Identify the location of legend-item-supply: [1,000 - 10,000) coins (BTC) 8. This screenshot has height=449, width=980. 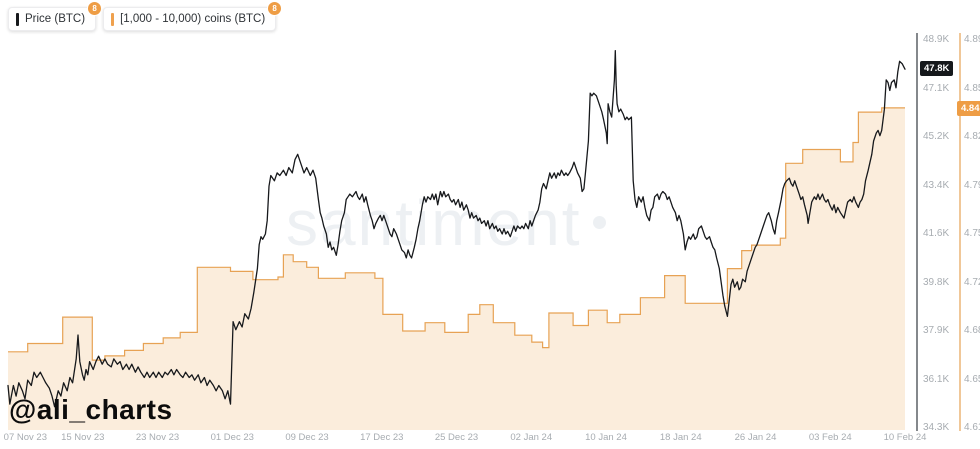
(193, 16).